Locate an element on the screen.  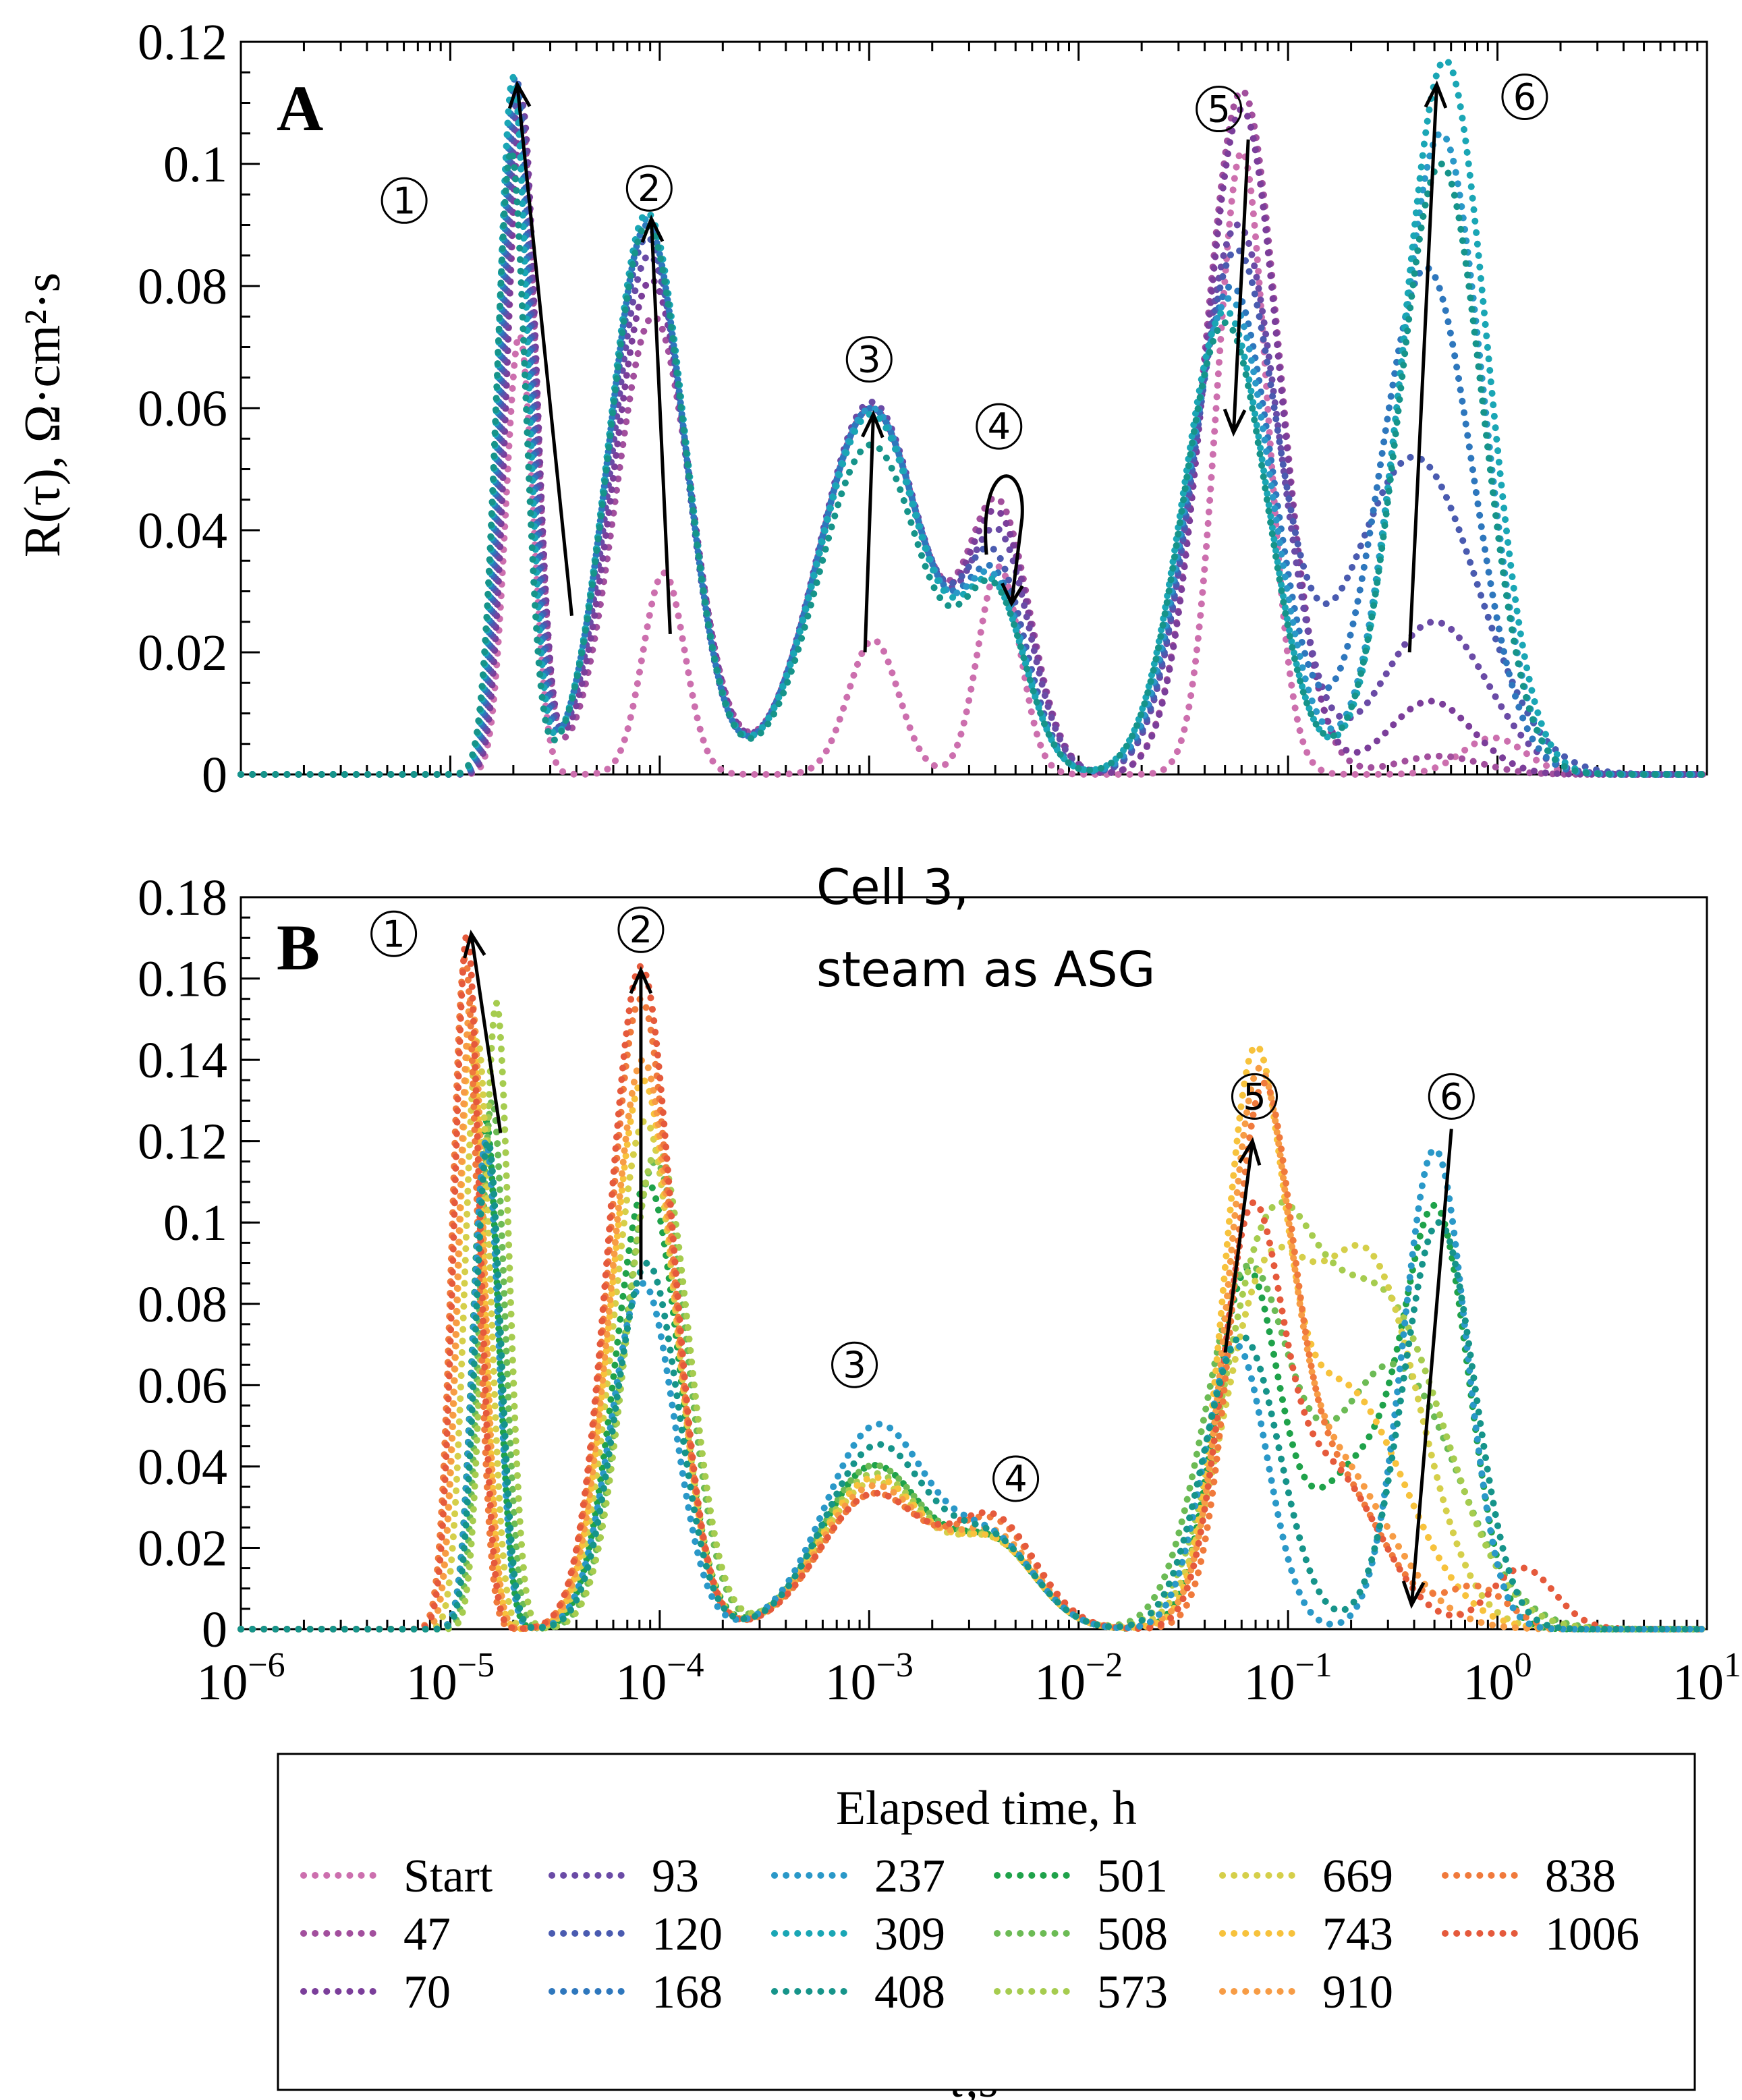
legend-label: 669 is located at coordinates (1357, 1876).